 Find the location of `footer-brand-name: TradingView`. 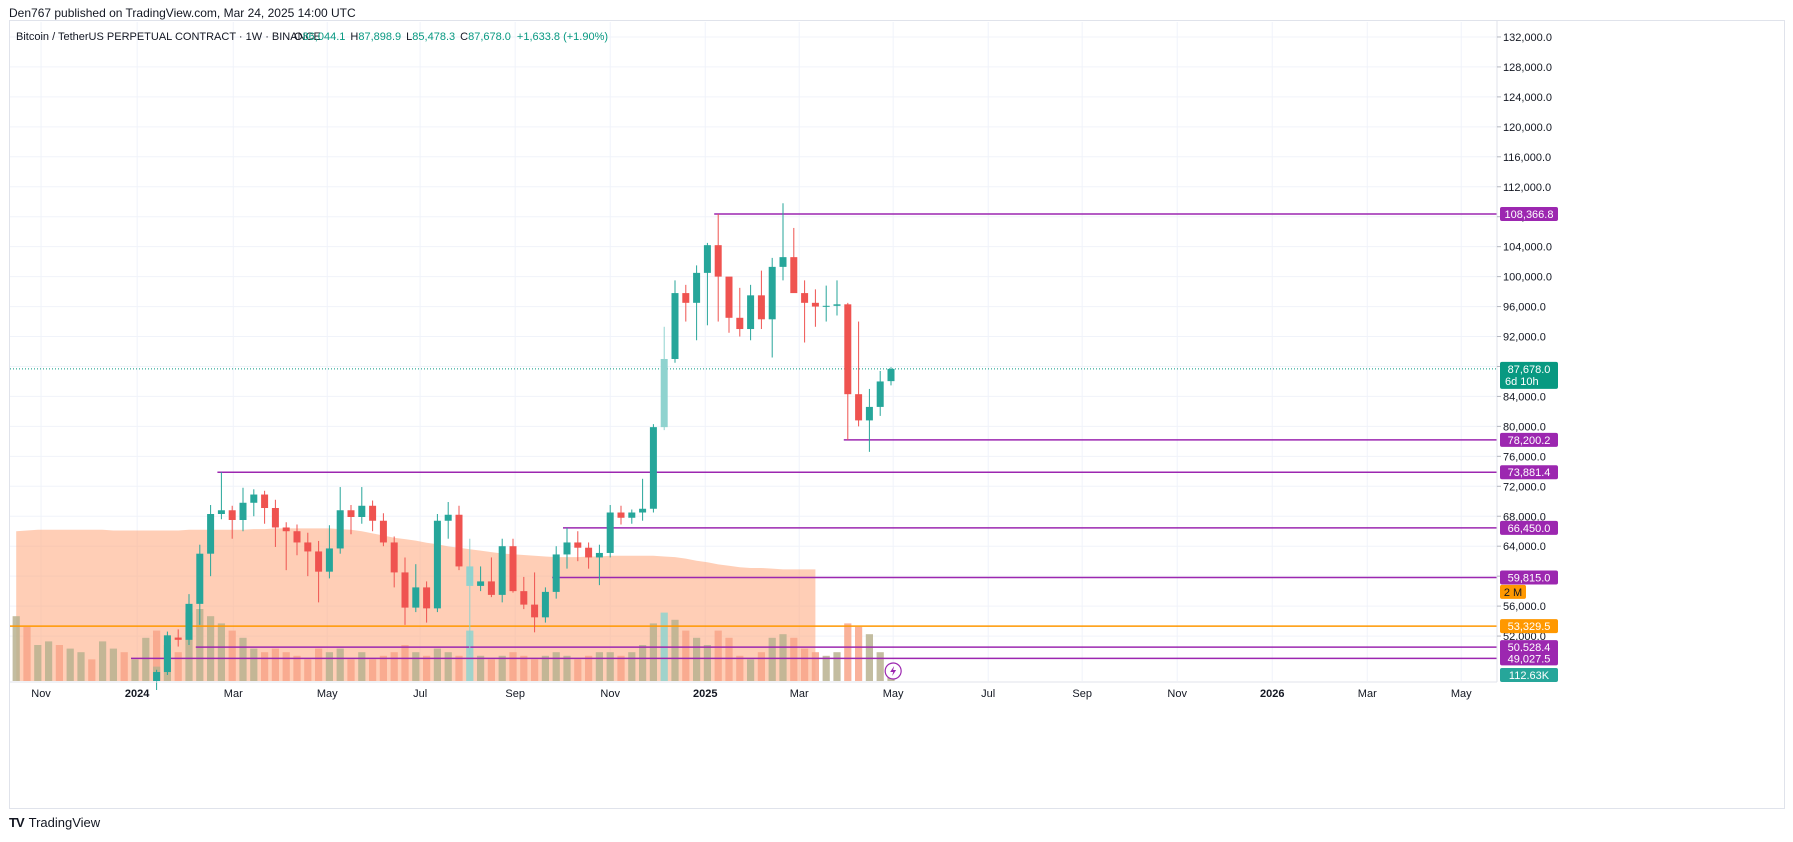

footer-brand-name: TradingView is located at coordinates (64, 822).